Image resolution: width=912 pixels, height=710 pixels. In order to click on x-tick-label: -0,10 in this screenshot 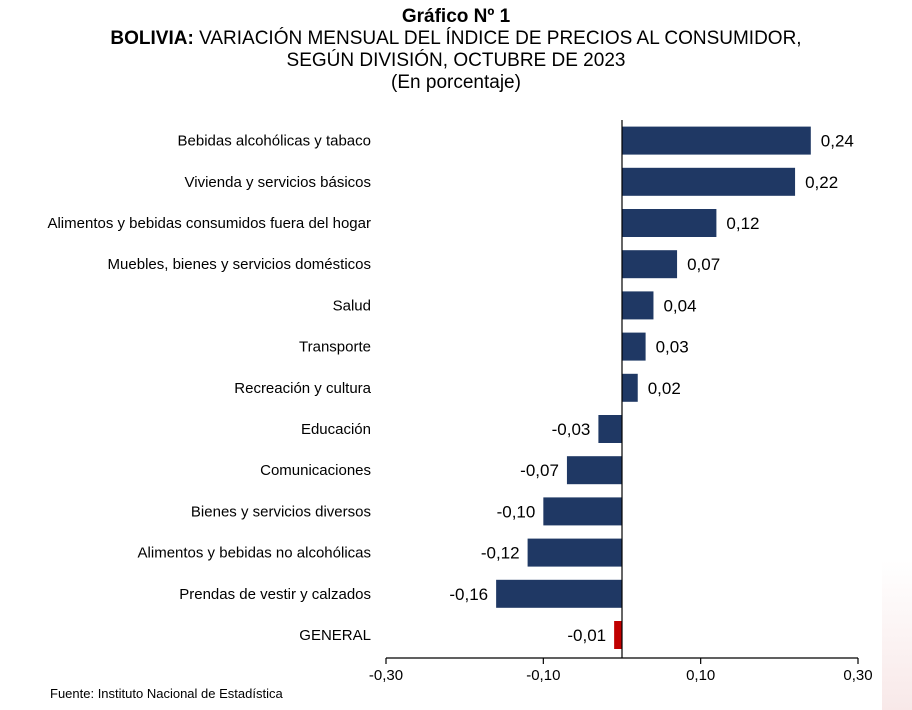, I will do `click(543, 675)`.